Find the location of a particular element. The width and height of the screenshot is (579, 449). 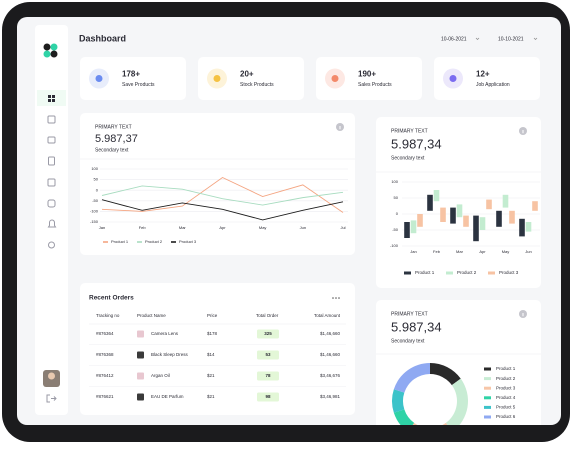

stat-value: 178+ is located at coordinates (131, 74).